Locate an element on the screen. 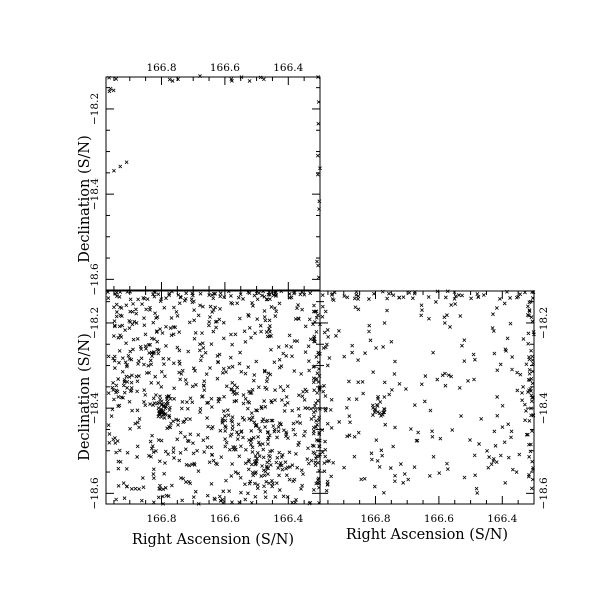 The image size is (611, 611). tick-labels-bottom-left: 166.8 166.6 166.4 −18.2 −18.4 −18.6 is located at coordinates (196, 416).